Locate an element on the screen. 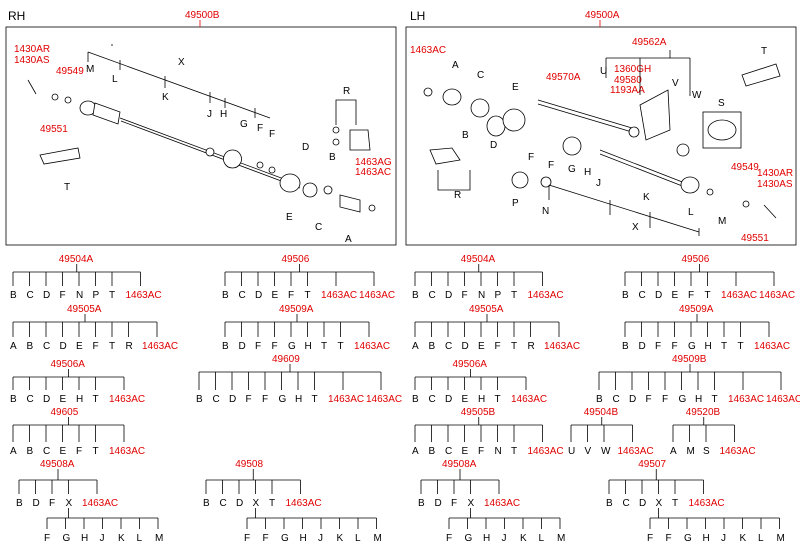 The height and width of the screenshot is (547, 800). assembly-code: 49504B is located at coordinates (601, 412).